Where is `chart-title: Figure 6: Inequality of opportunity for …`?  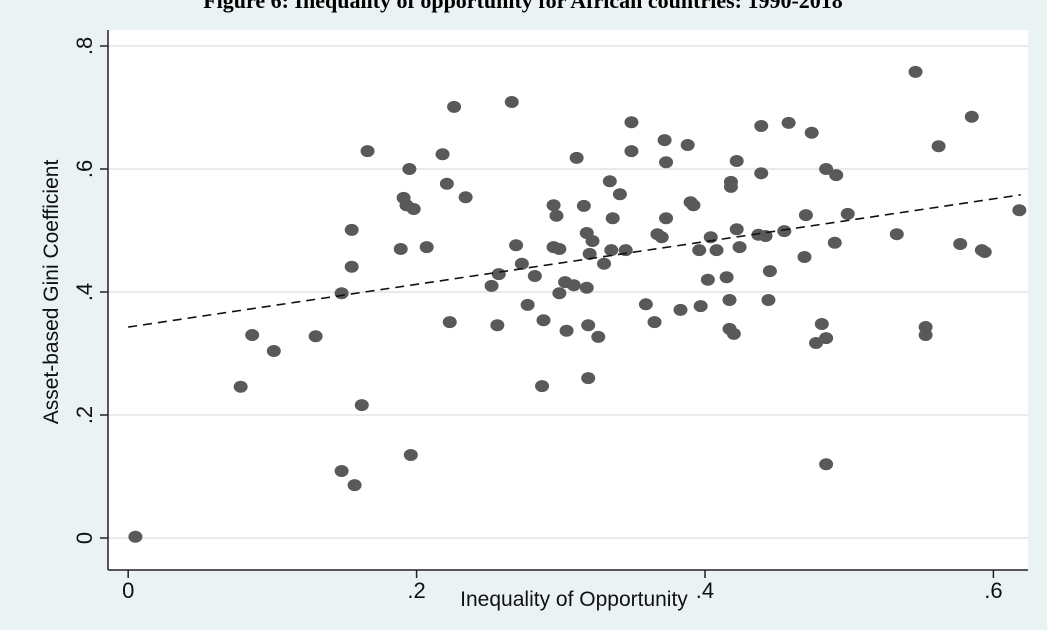 chart-title: Figure 6: Inequality of opportunity for … is located at coordinates (523, 6).